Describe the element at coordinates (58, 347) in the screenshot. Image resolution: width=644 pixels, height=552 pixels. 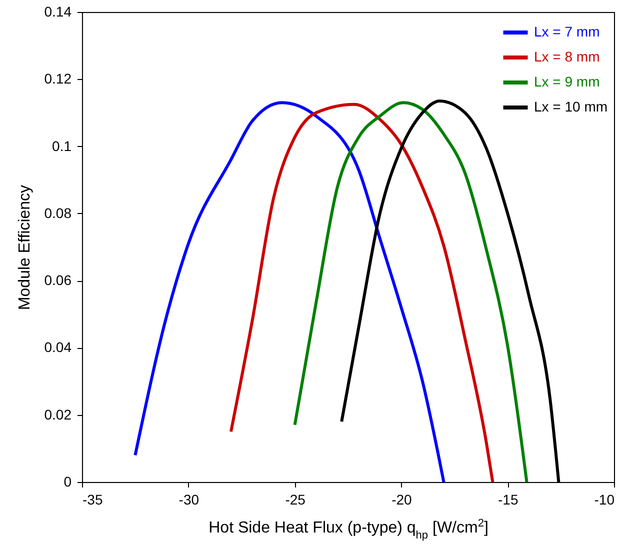
I see `y-tick-label: 0.04` at that location.